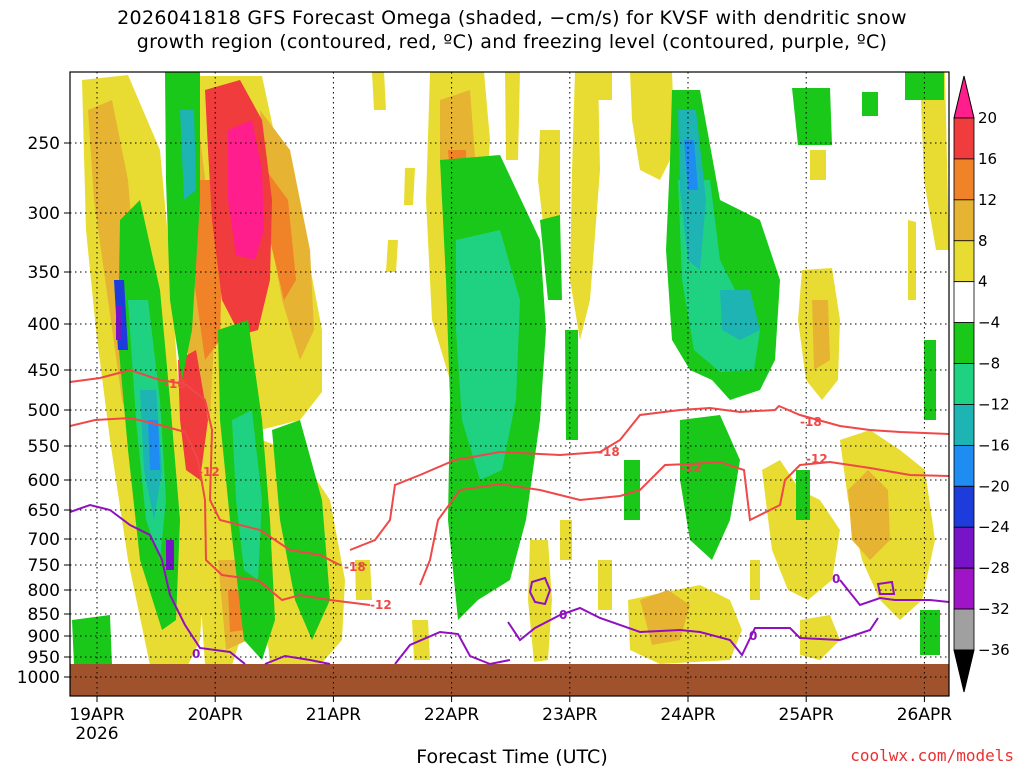  What do you see at coordinates (994, 609) in the screenshot?
I see `colorbar-label: −32` at bounding box center [994, 609].